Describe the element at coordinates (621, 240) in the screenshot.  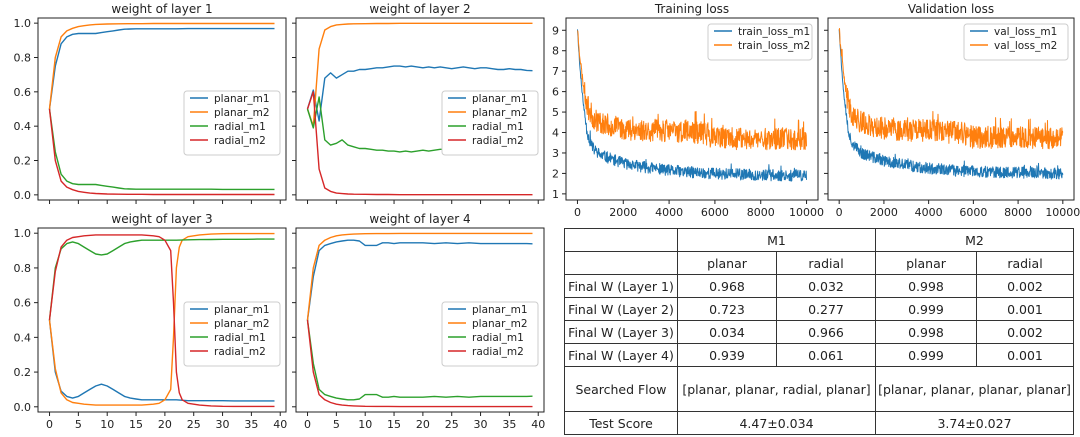
I see `table-corner` at that location.